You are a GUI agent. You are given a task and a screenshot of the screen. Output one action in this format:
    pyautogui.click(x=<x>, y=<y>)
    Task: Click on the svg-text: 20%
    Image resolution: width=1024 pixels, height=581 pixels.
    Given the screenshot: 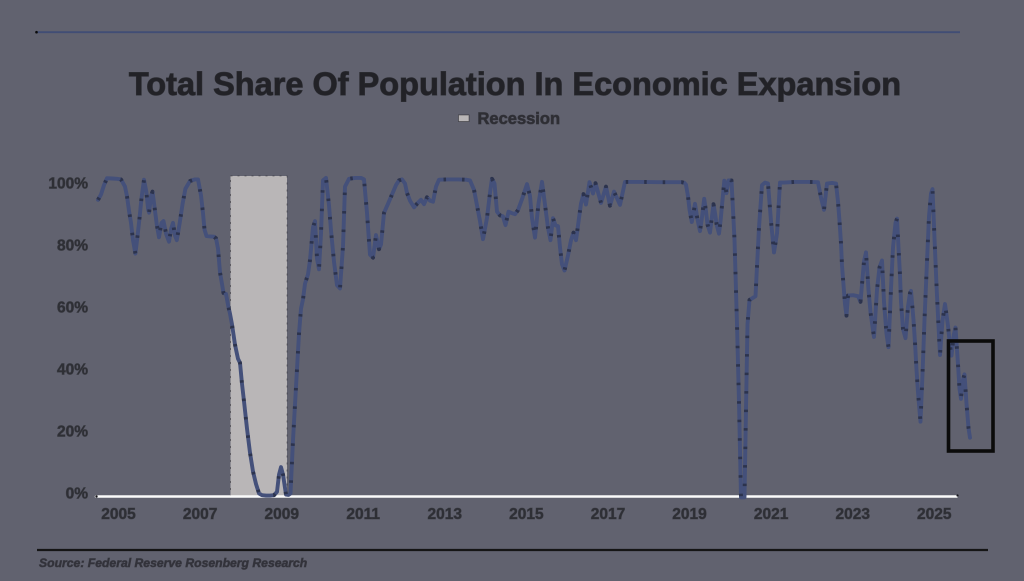 What is the action you would take?
    pyautogui.click(x=72, y=432)
    